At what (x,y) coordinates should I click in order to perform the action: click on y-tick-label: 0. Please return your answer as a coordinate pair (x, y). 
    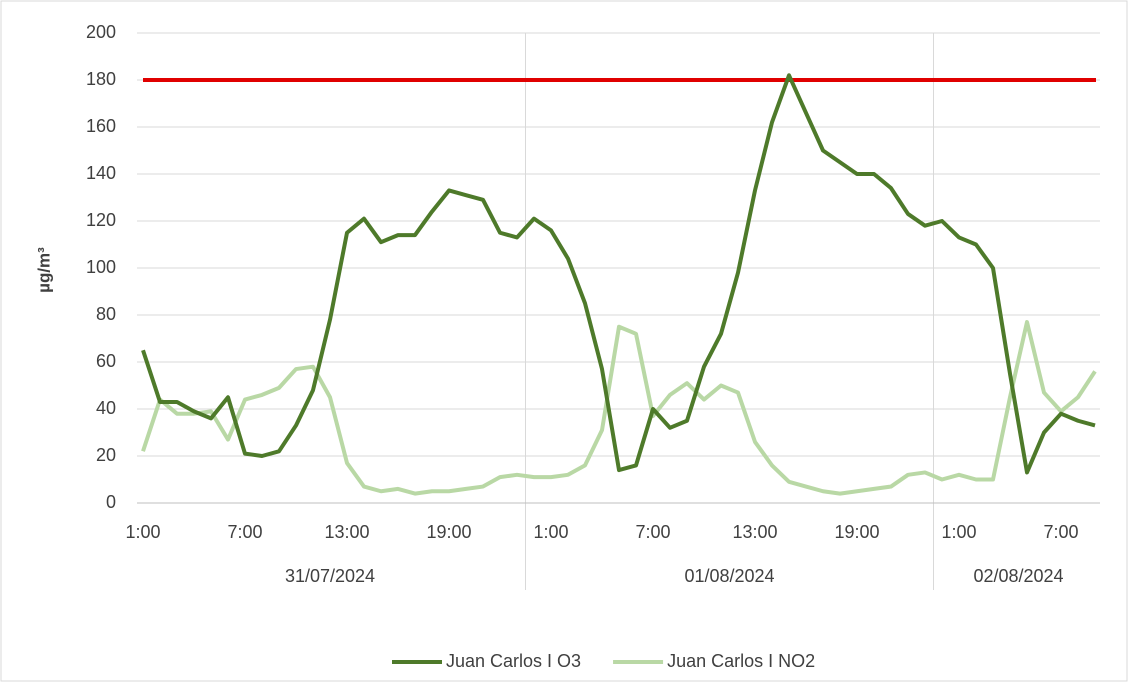
    Looking at the image, I should click on (111, 502).